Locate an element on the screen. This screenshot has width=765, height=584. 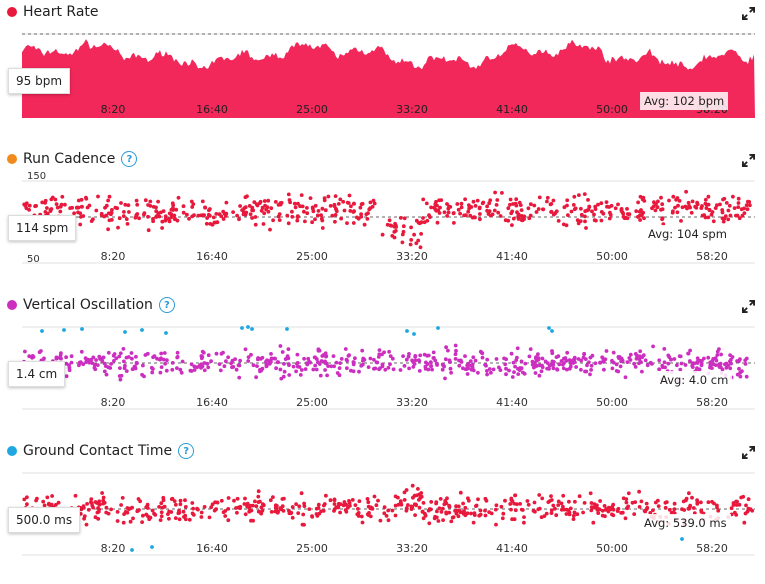
outlier-point is located at coordinates (414, 334).